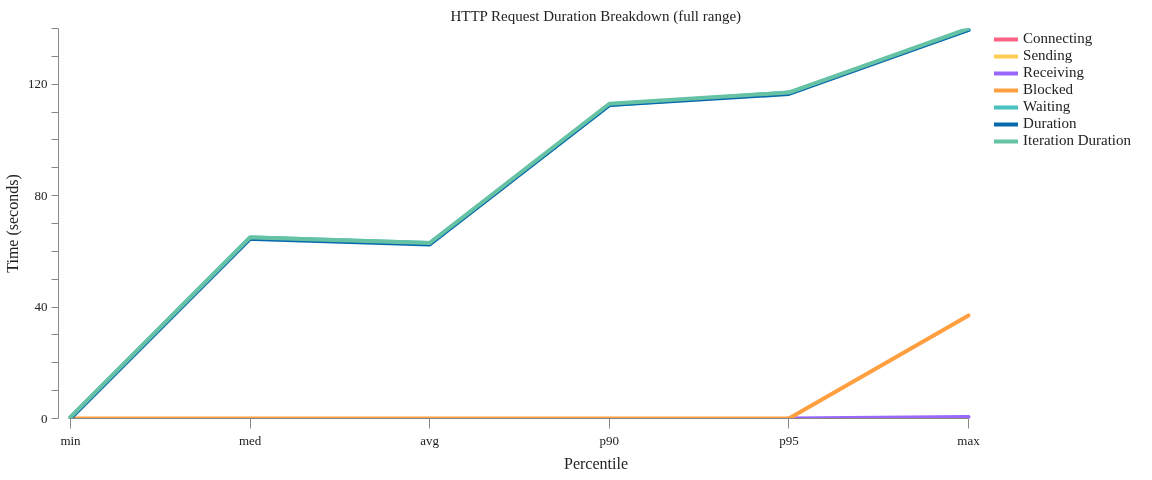 This screenshot has width=1152, height=480. Describe the element at coordinates (71, 440) in the screenshot. I see `x-tick-label: min` at that location.